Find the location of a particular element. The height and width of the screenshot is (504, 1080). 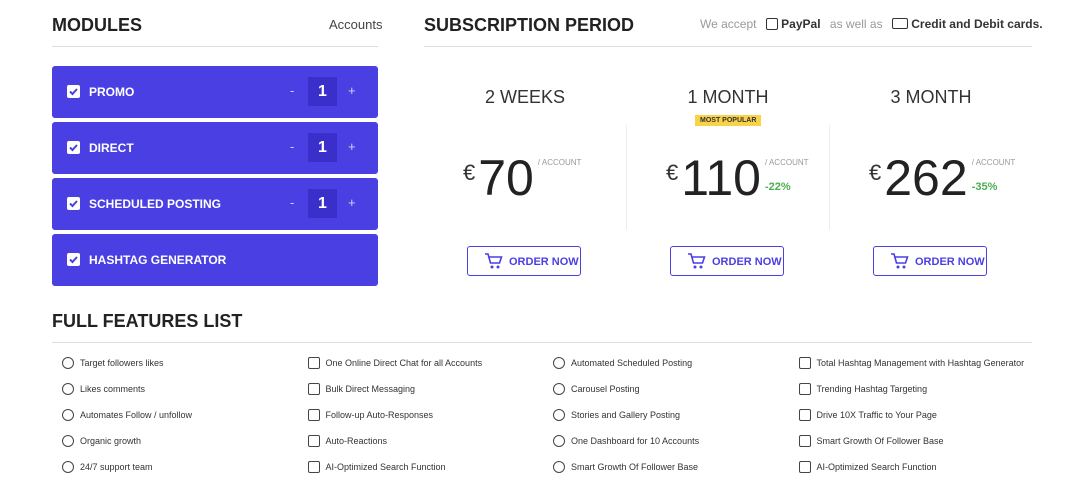

price-side: / ACCOUNT -22% is located at coordinates (787, 175).